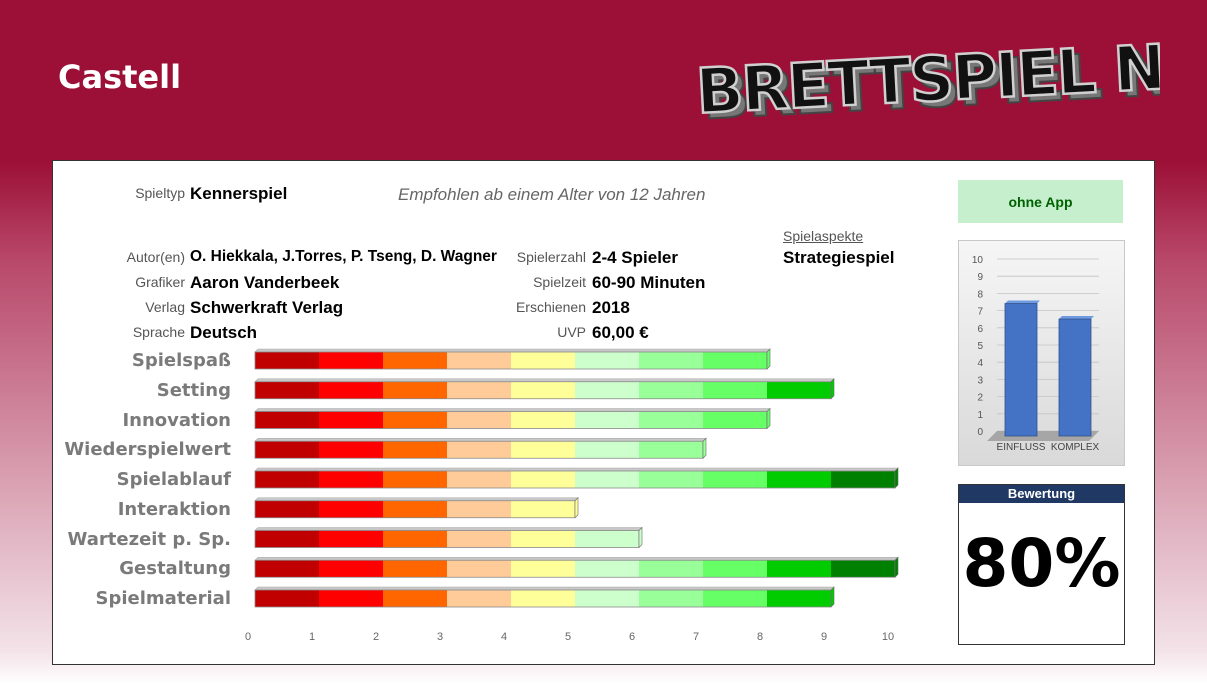 The width and height of the screenshot is (1207, 685). What do you see at coordinates (1036, 354) in the screenshot?
I see `mini-chart-svg: 0 1 2 3 4 5 6 7 8 9 10 EINFLUSS KOMPLEX` at bounding box center [1036, 354].